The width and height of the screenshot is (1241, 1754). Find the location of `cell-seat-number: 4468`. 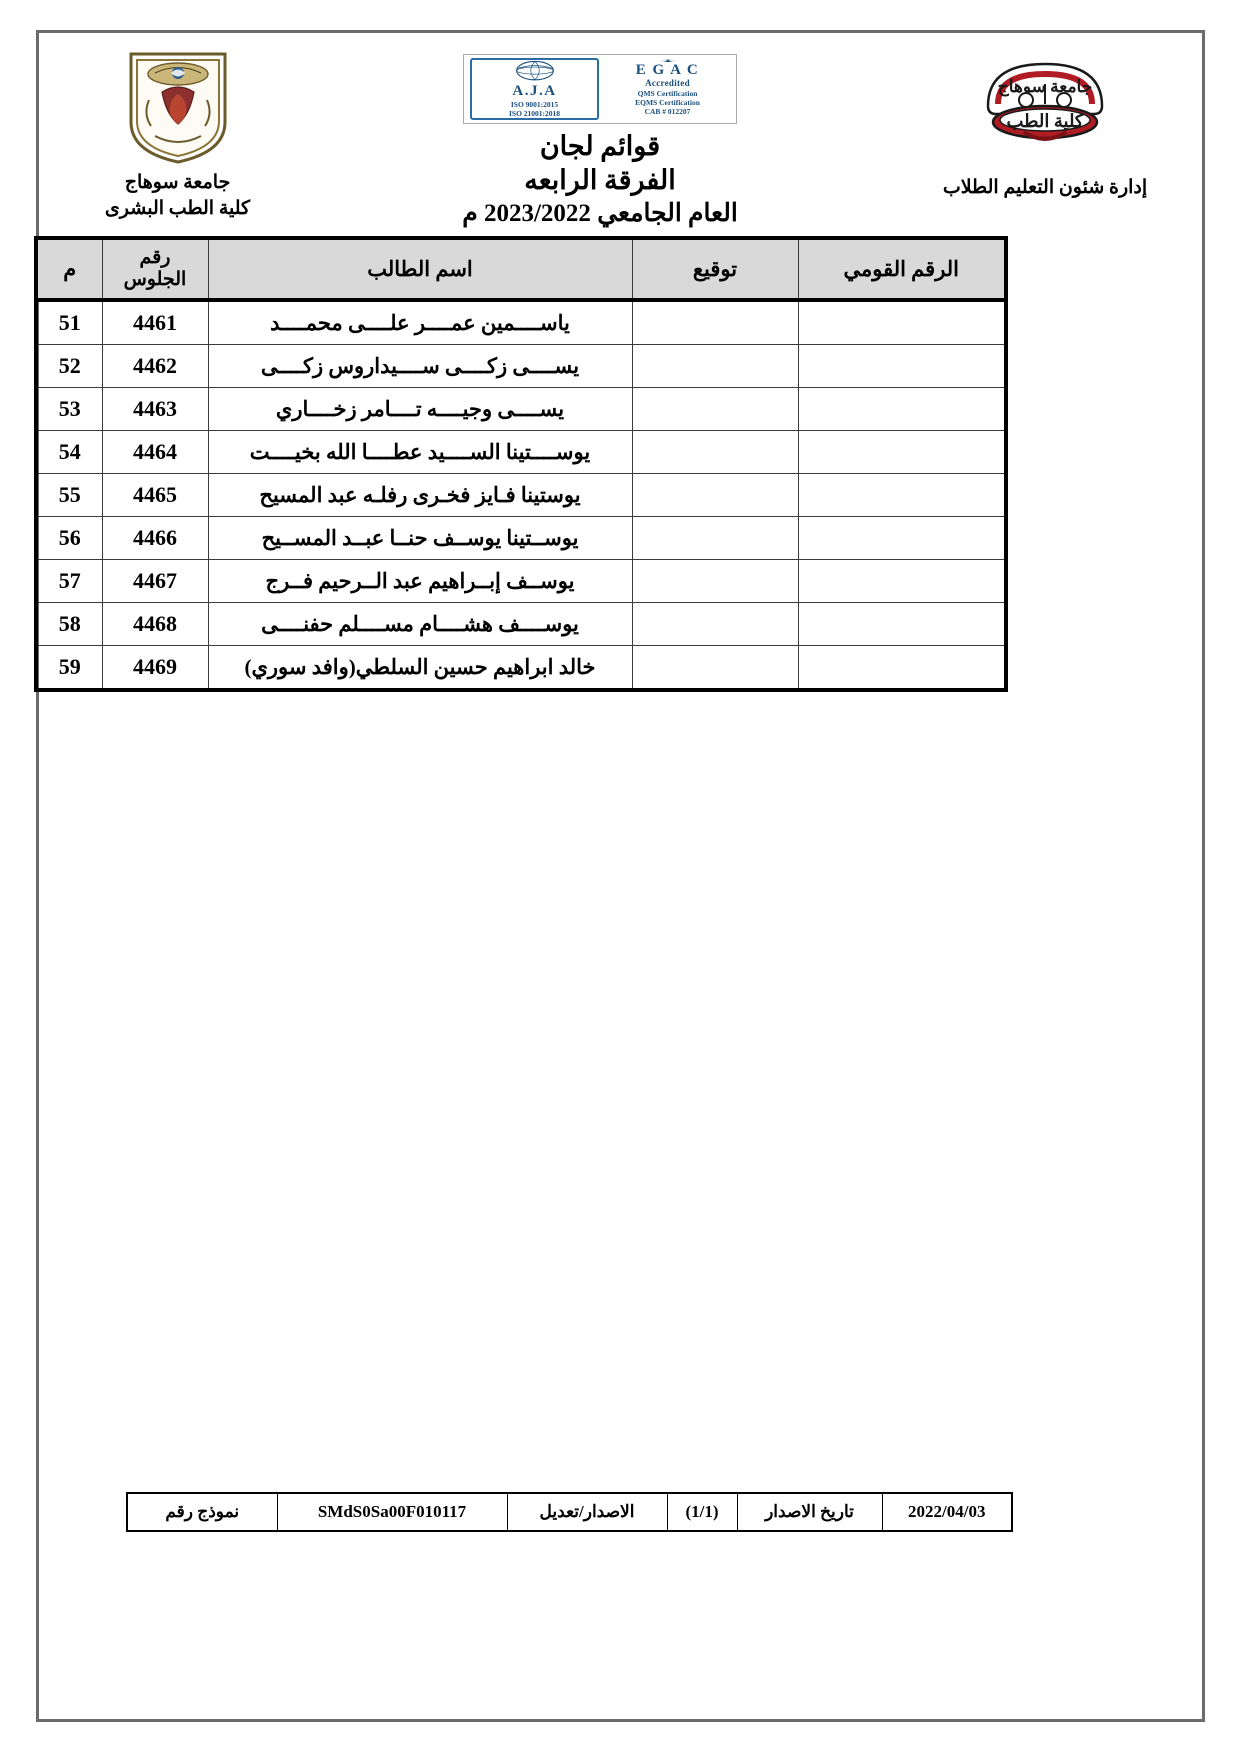

cell-seat-number: 4468 is located at coordinates (155, 624).